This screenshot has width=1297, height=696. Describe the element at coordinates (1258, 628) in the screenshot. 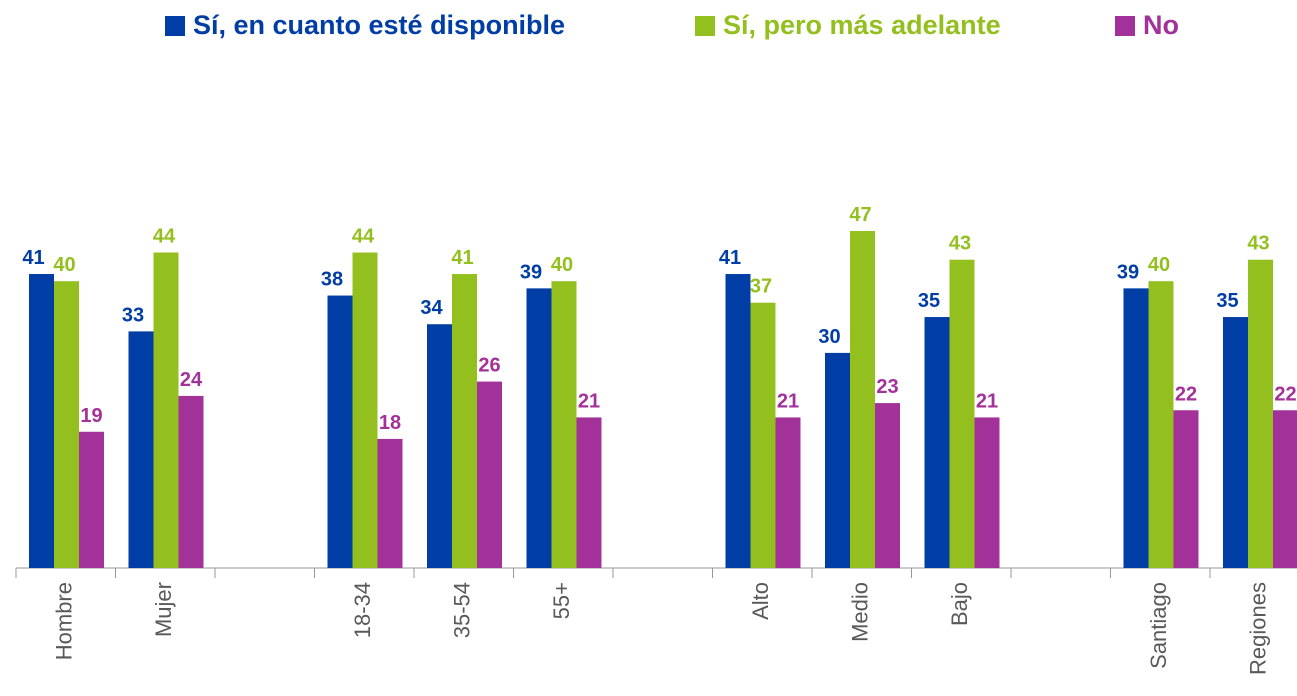

I see `x-tick-label: Regiones` at that location.